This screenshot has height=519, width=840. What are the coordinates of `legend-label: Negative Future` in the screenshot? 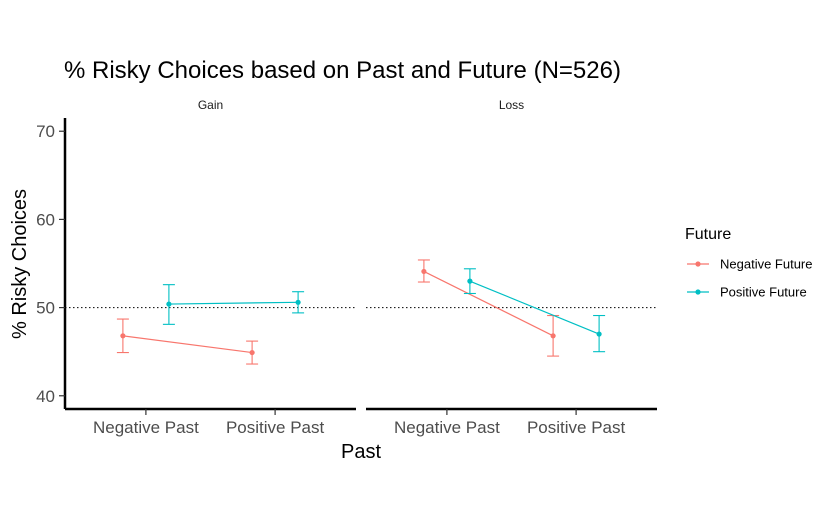 It's located at (766, 264).